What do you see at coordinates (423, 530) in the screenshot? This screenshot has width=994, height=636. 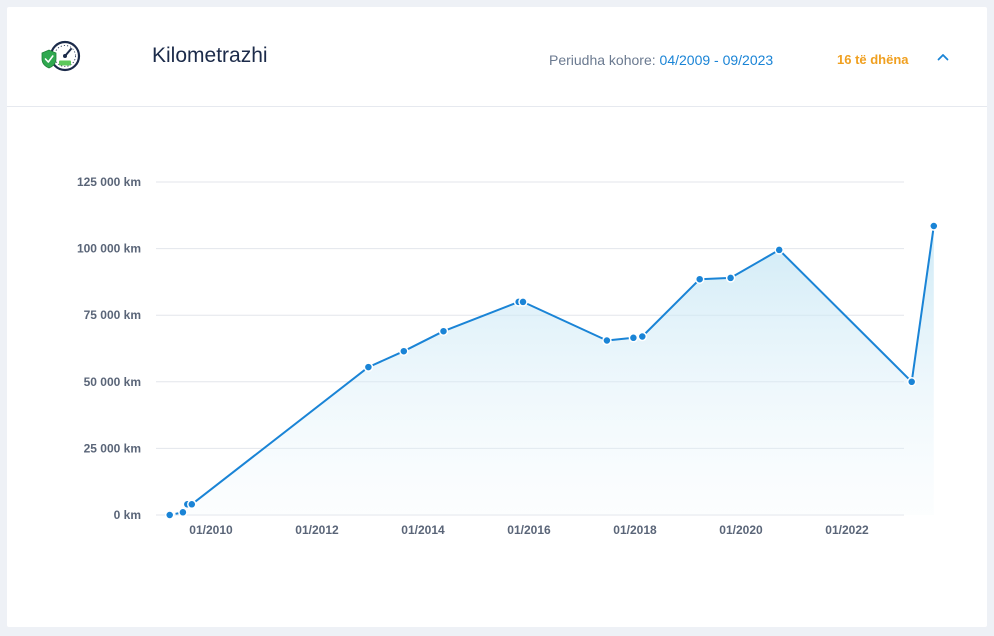 I see `x-tick-label: 01/2014` at bounding box center [423, 530].